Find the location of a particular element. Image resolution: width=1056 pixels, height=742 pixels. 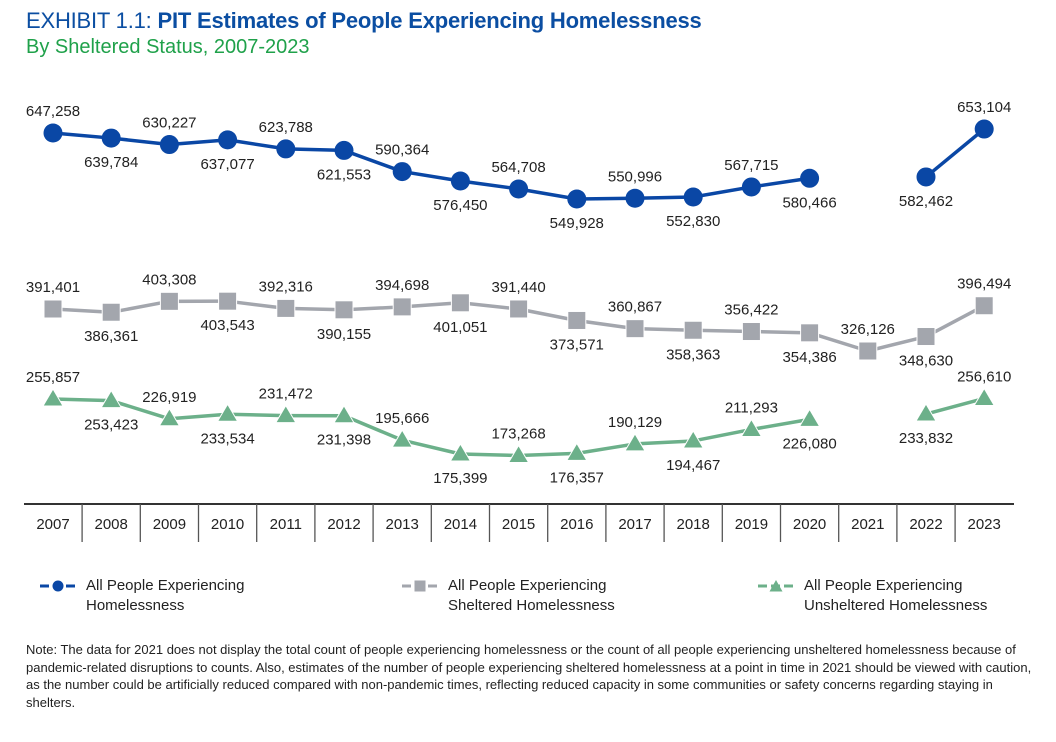

data-label: 175,399 is located at coordinates (460, 478).